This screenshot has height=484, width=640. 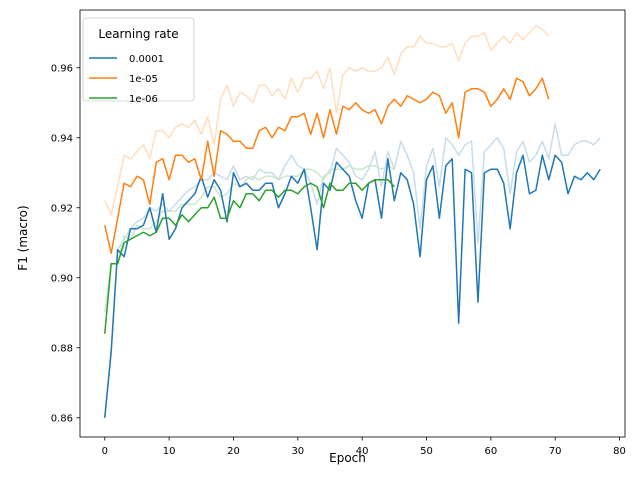 What do you see at coordinates (62, 418) in the screenshot?
I see `y-tick-label: 0.86` at bounding box center [62, 418].